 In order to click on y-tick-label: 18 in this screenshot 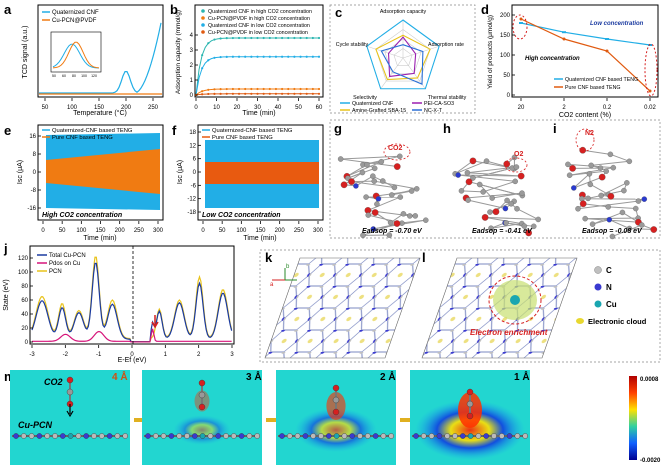, I will do `click(192, 133)`.